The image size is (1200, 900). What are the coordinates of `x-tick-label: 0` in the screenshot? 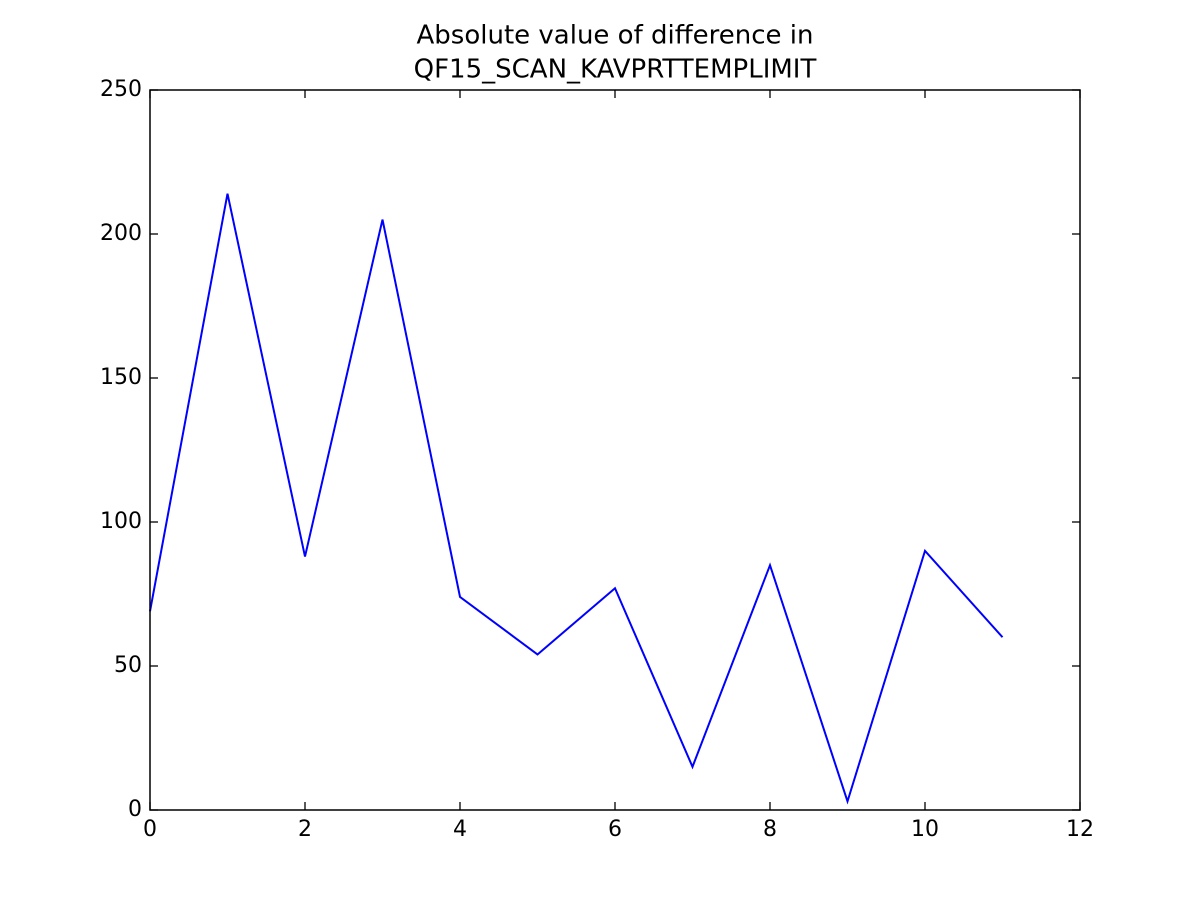 It's located at (150, 829).